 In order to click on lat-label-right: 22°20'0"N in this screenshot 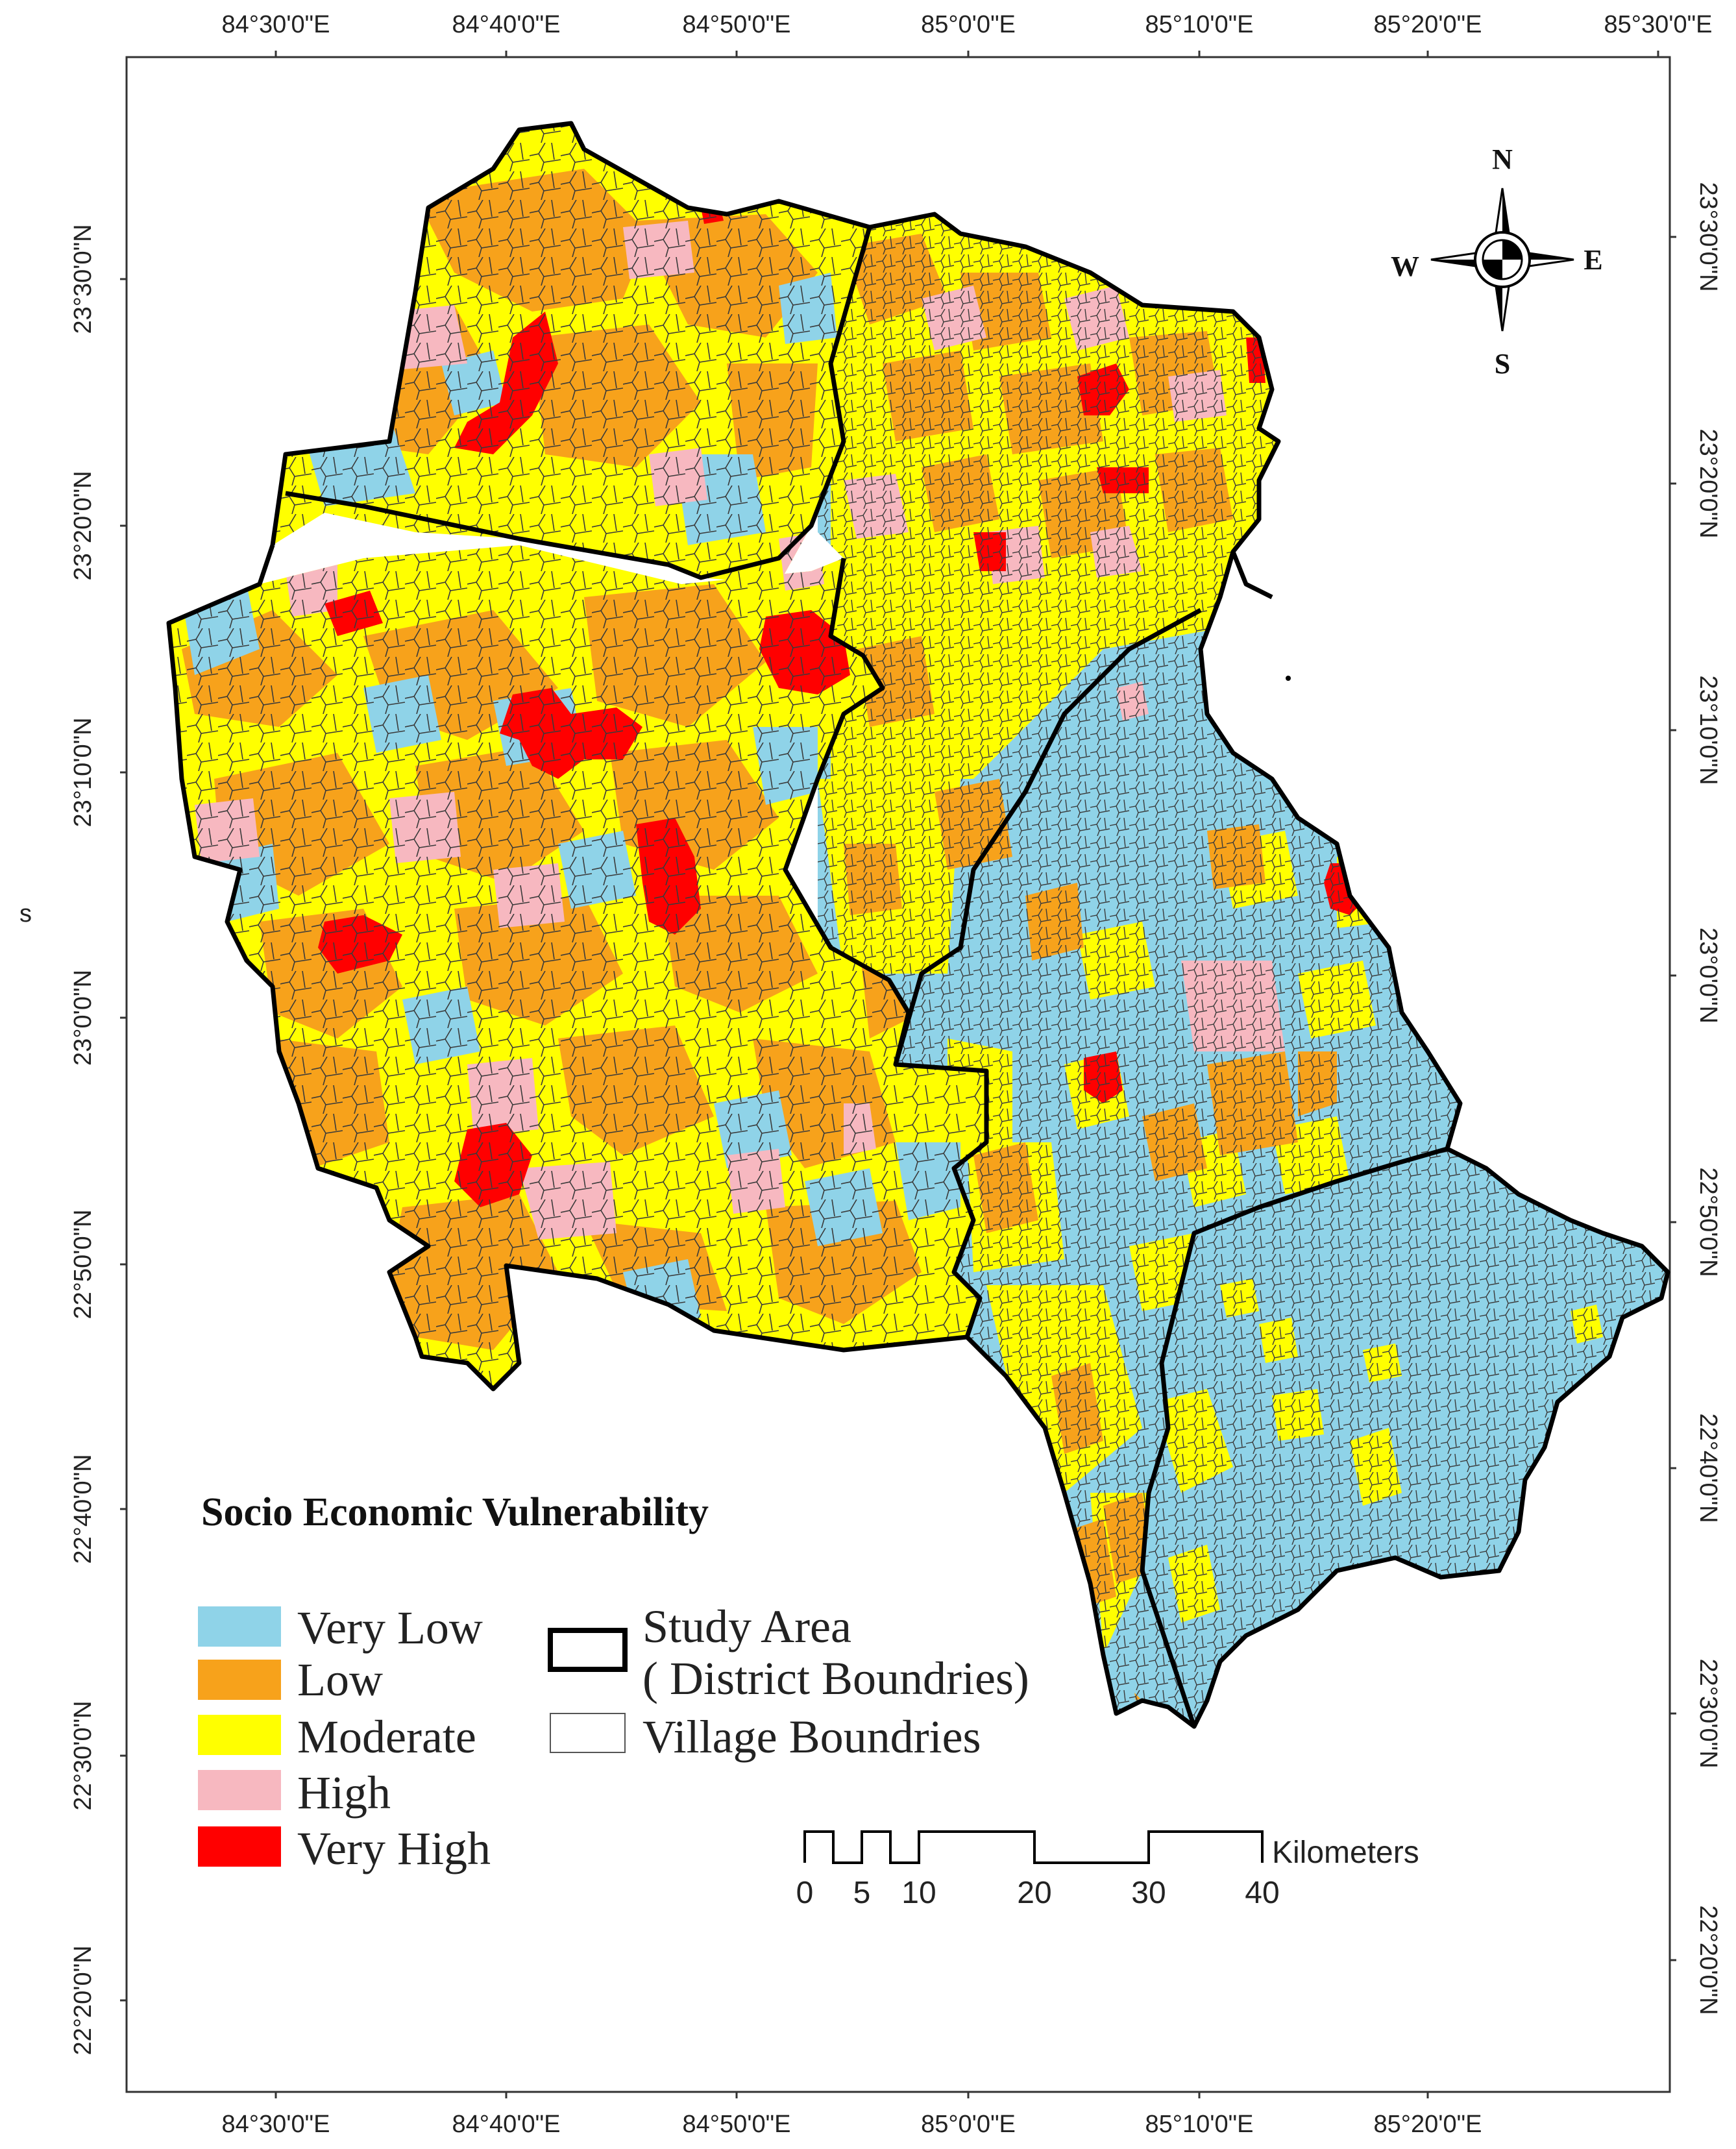, I will do `click(1708, 1960)`.